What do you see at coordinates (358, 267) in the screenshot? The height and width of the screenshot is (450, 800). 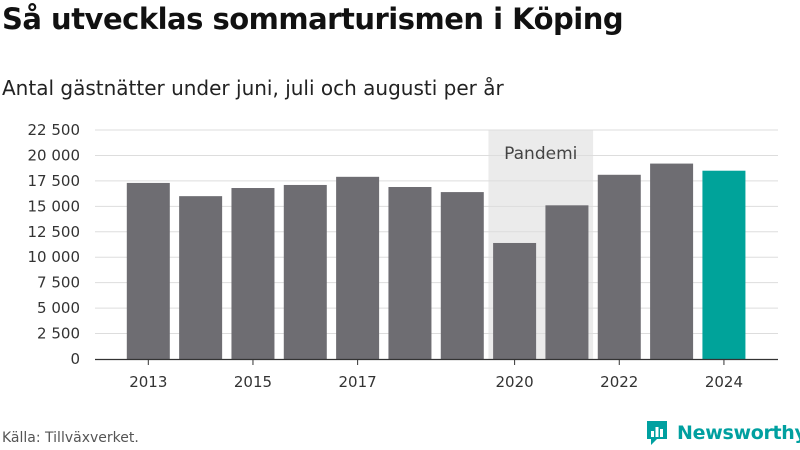 I see `bar-2017` at bounding box center [358, 267].